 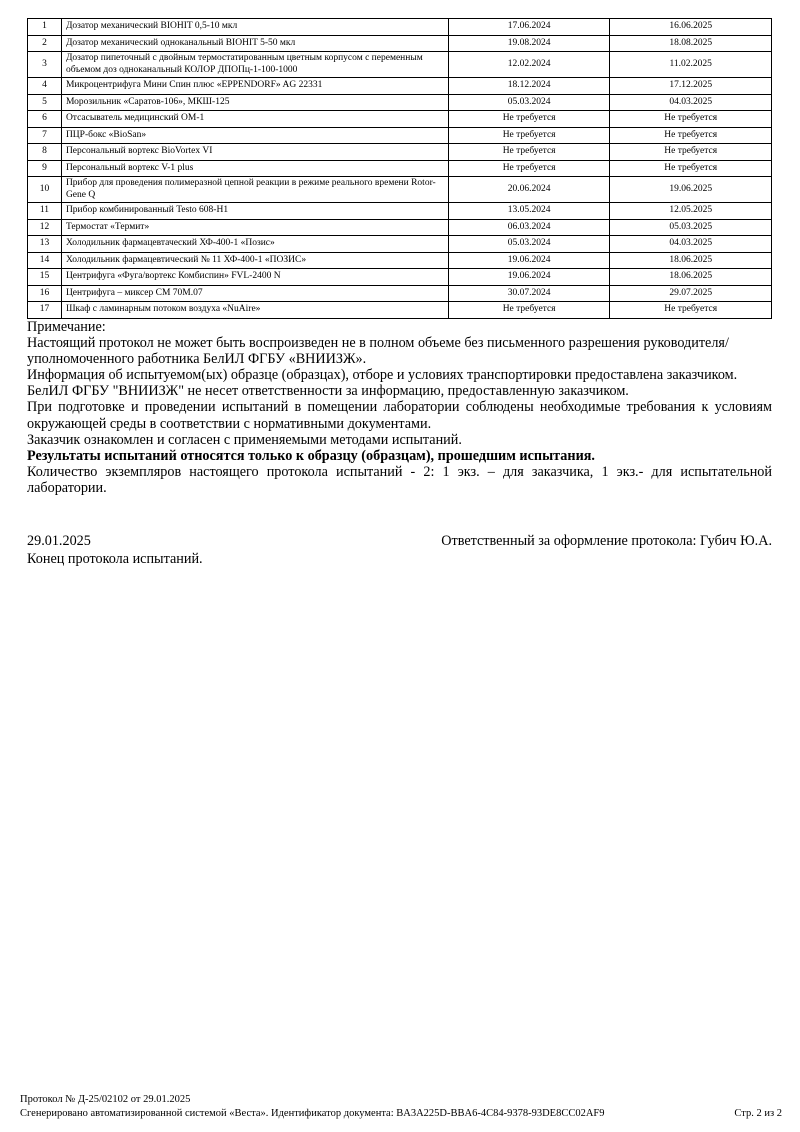 I want to click on equipment-name: Дозатор механический BIOHIT 0,5-10 мкл, so click(x=254, y=27).